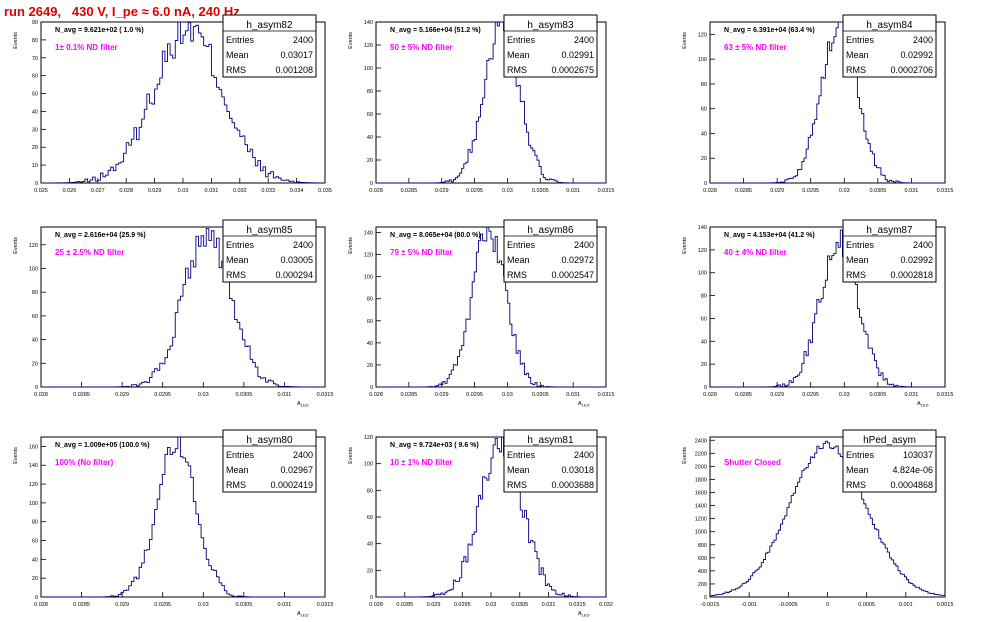 This screenshot has width=996, height=622. I want to click on navg-label: N_avg = 9.621e+02 ( 1.0 %), so click(99, 30).